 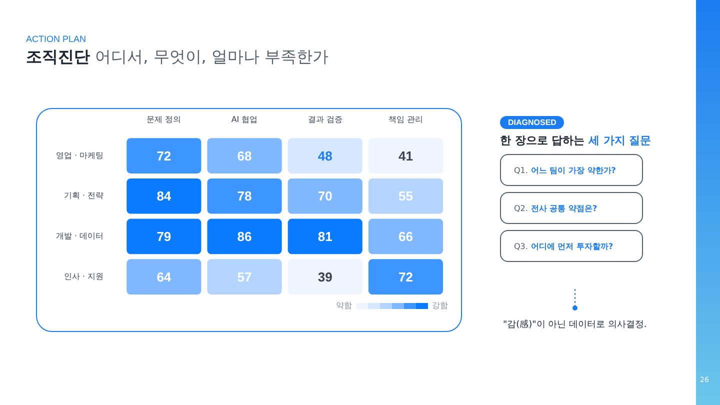 I want to click on text: 약함, so click(x=344, y=305).